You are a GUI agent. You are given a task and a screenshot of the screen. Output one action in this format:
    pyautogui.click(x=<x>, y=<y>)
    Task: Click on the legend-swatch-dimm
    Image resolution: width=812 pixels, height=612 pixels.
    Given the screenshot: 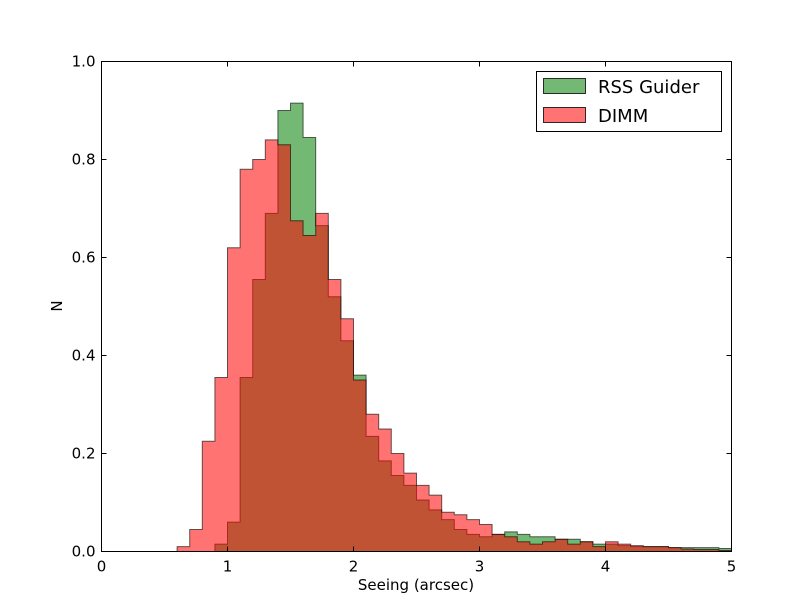 What is the action you would take?
    pyautogui.click(x=564, y=115)
    